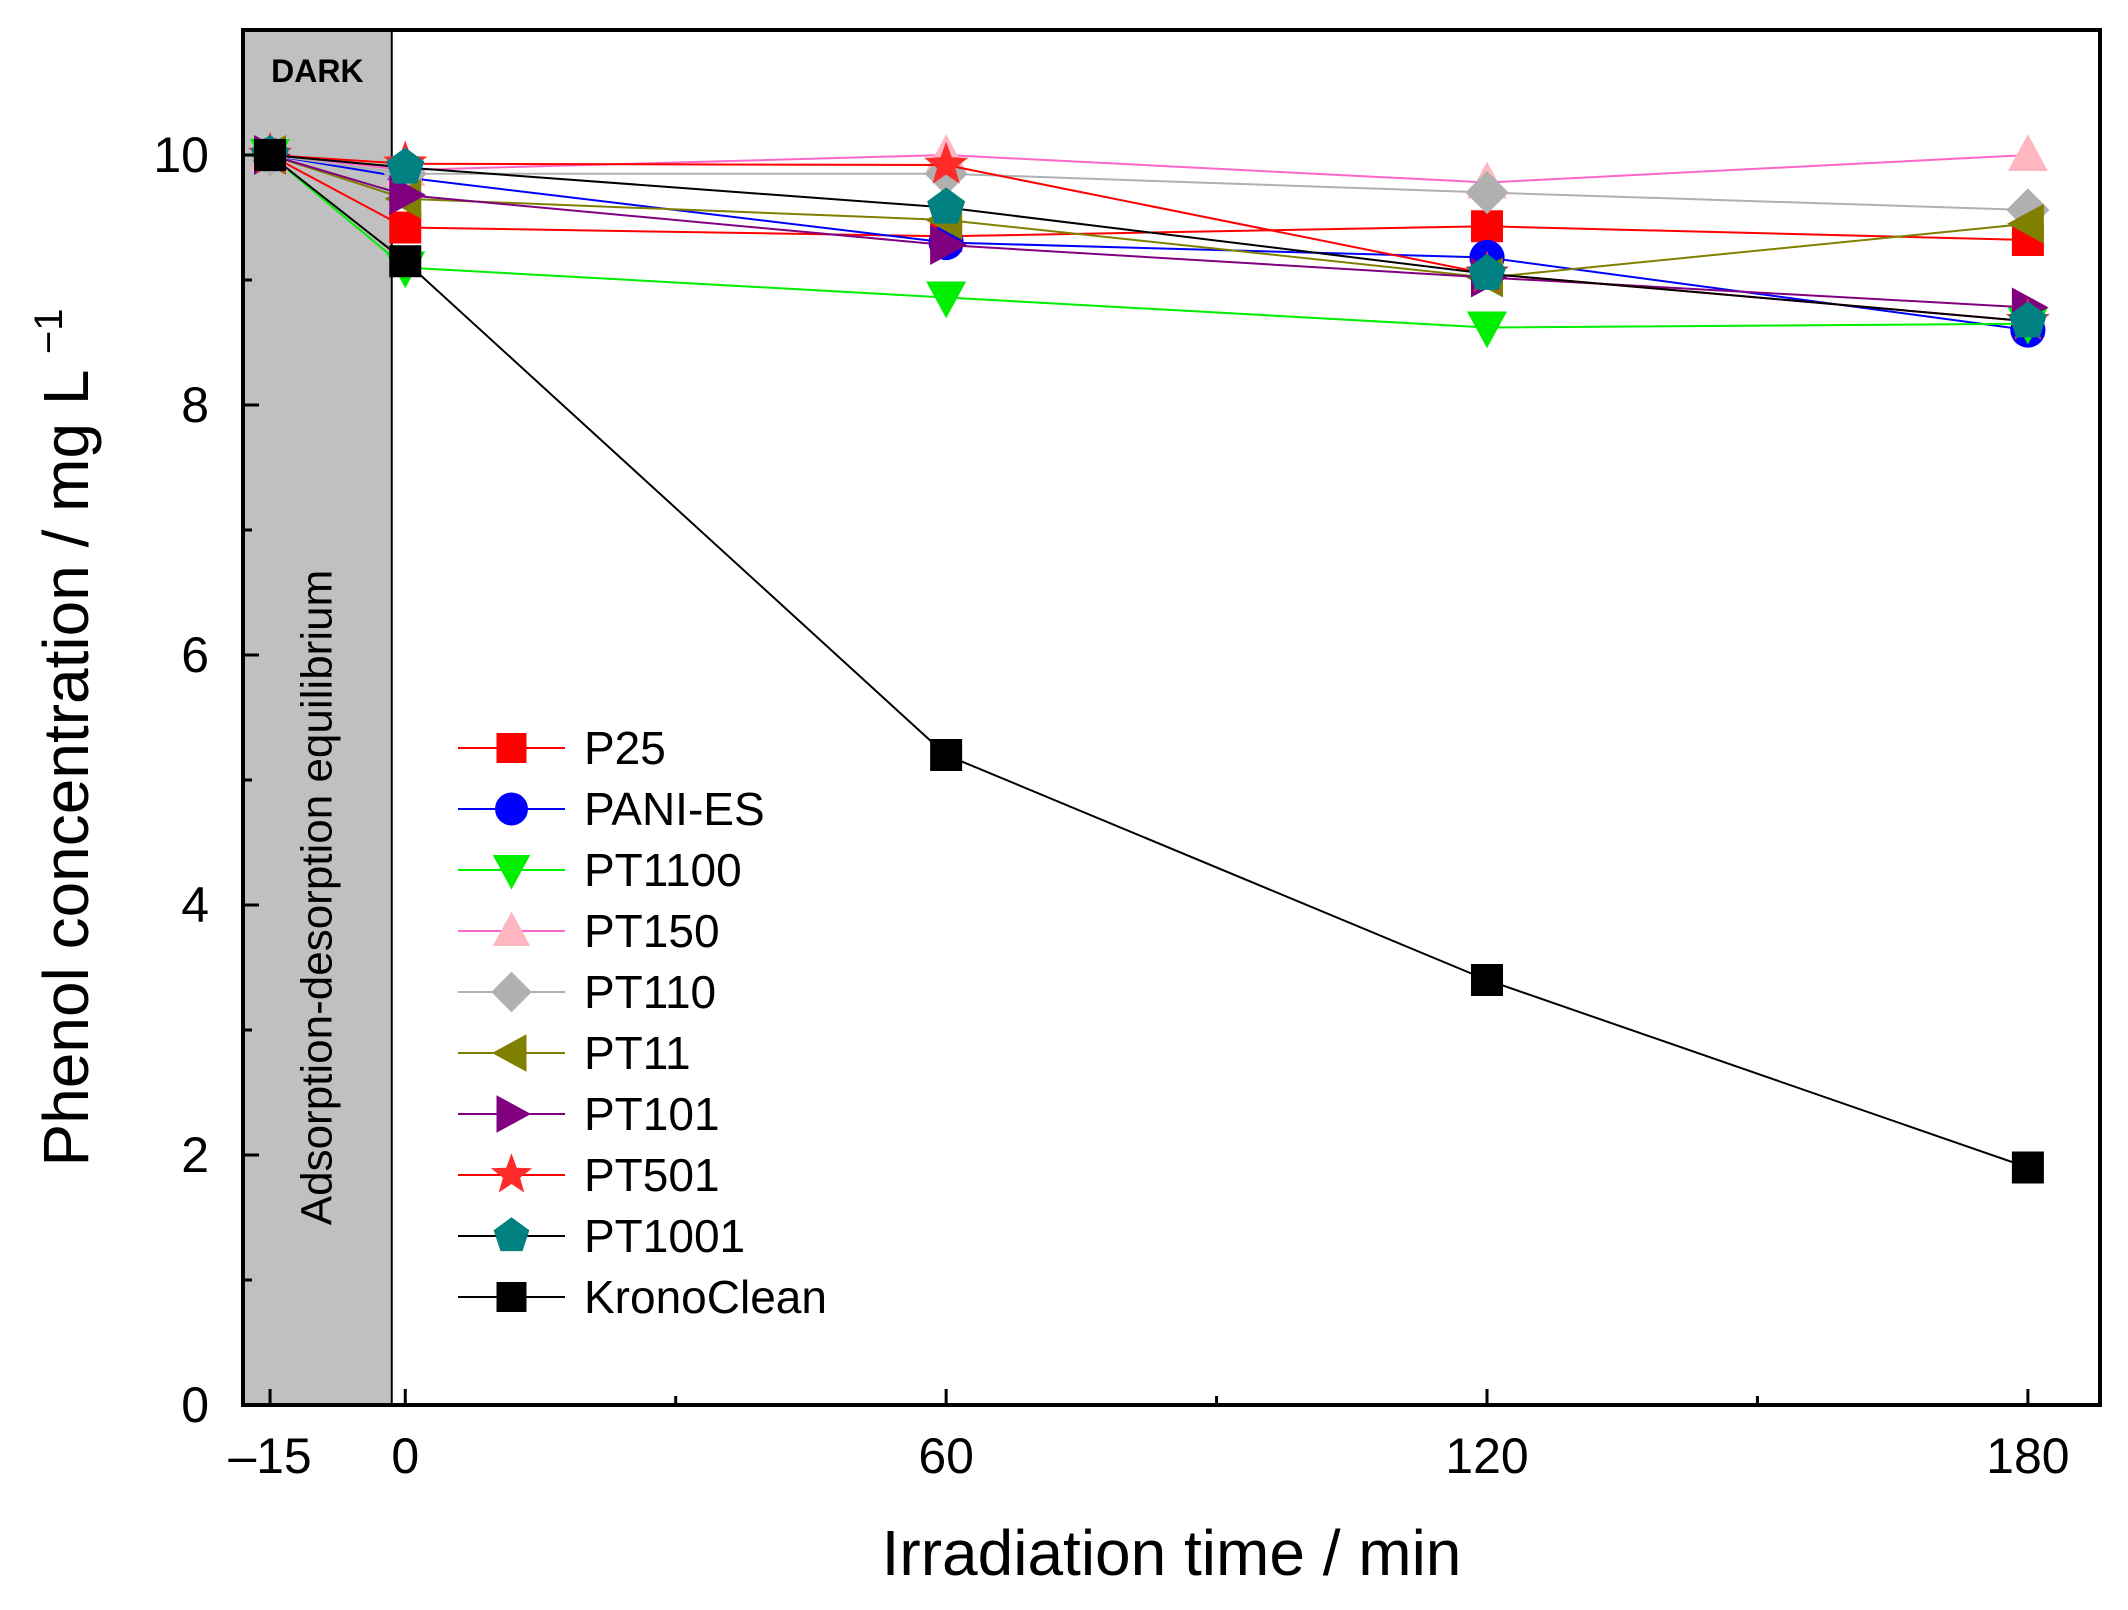 This screenshot has height=1610, width=2128. Describe the element at coordinates (269, 1456) in the screenshot. I see `x-tick-label: –15` at that location.